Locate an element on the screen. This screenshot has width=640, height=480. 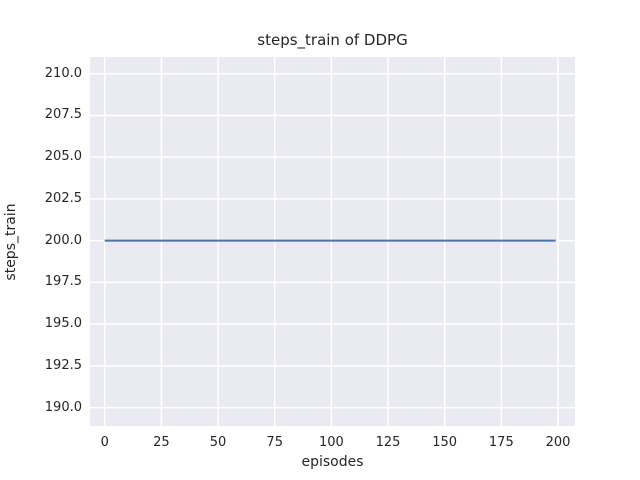
x-tick-label: 75 is located at coordinates (274, 442).